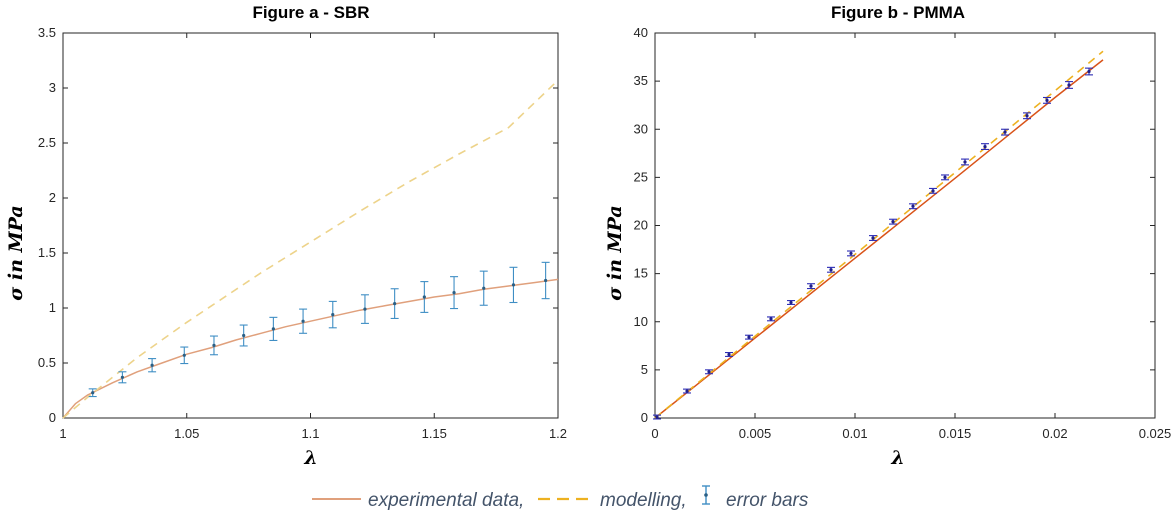  Describe the element at coordinates (641, 321) in the screenshot. I see `chart-b-ytick-label: 10` at that location.